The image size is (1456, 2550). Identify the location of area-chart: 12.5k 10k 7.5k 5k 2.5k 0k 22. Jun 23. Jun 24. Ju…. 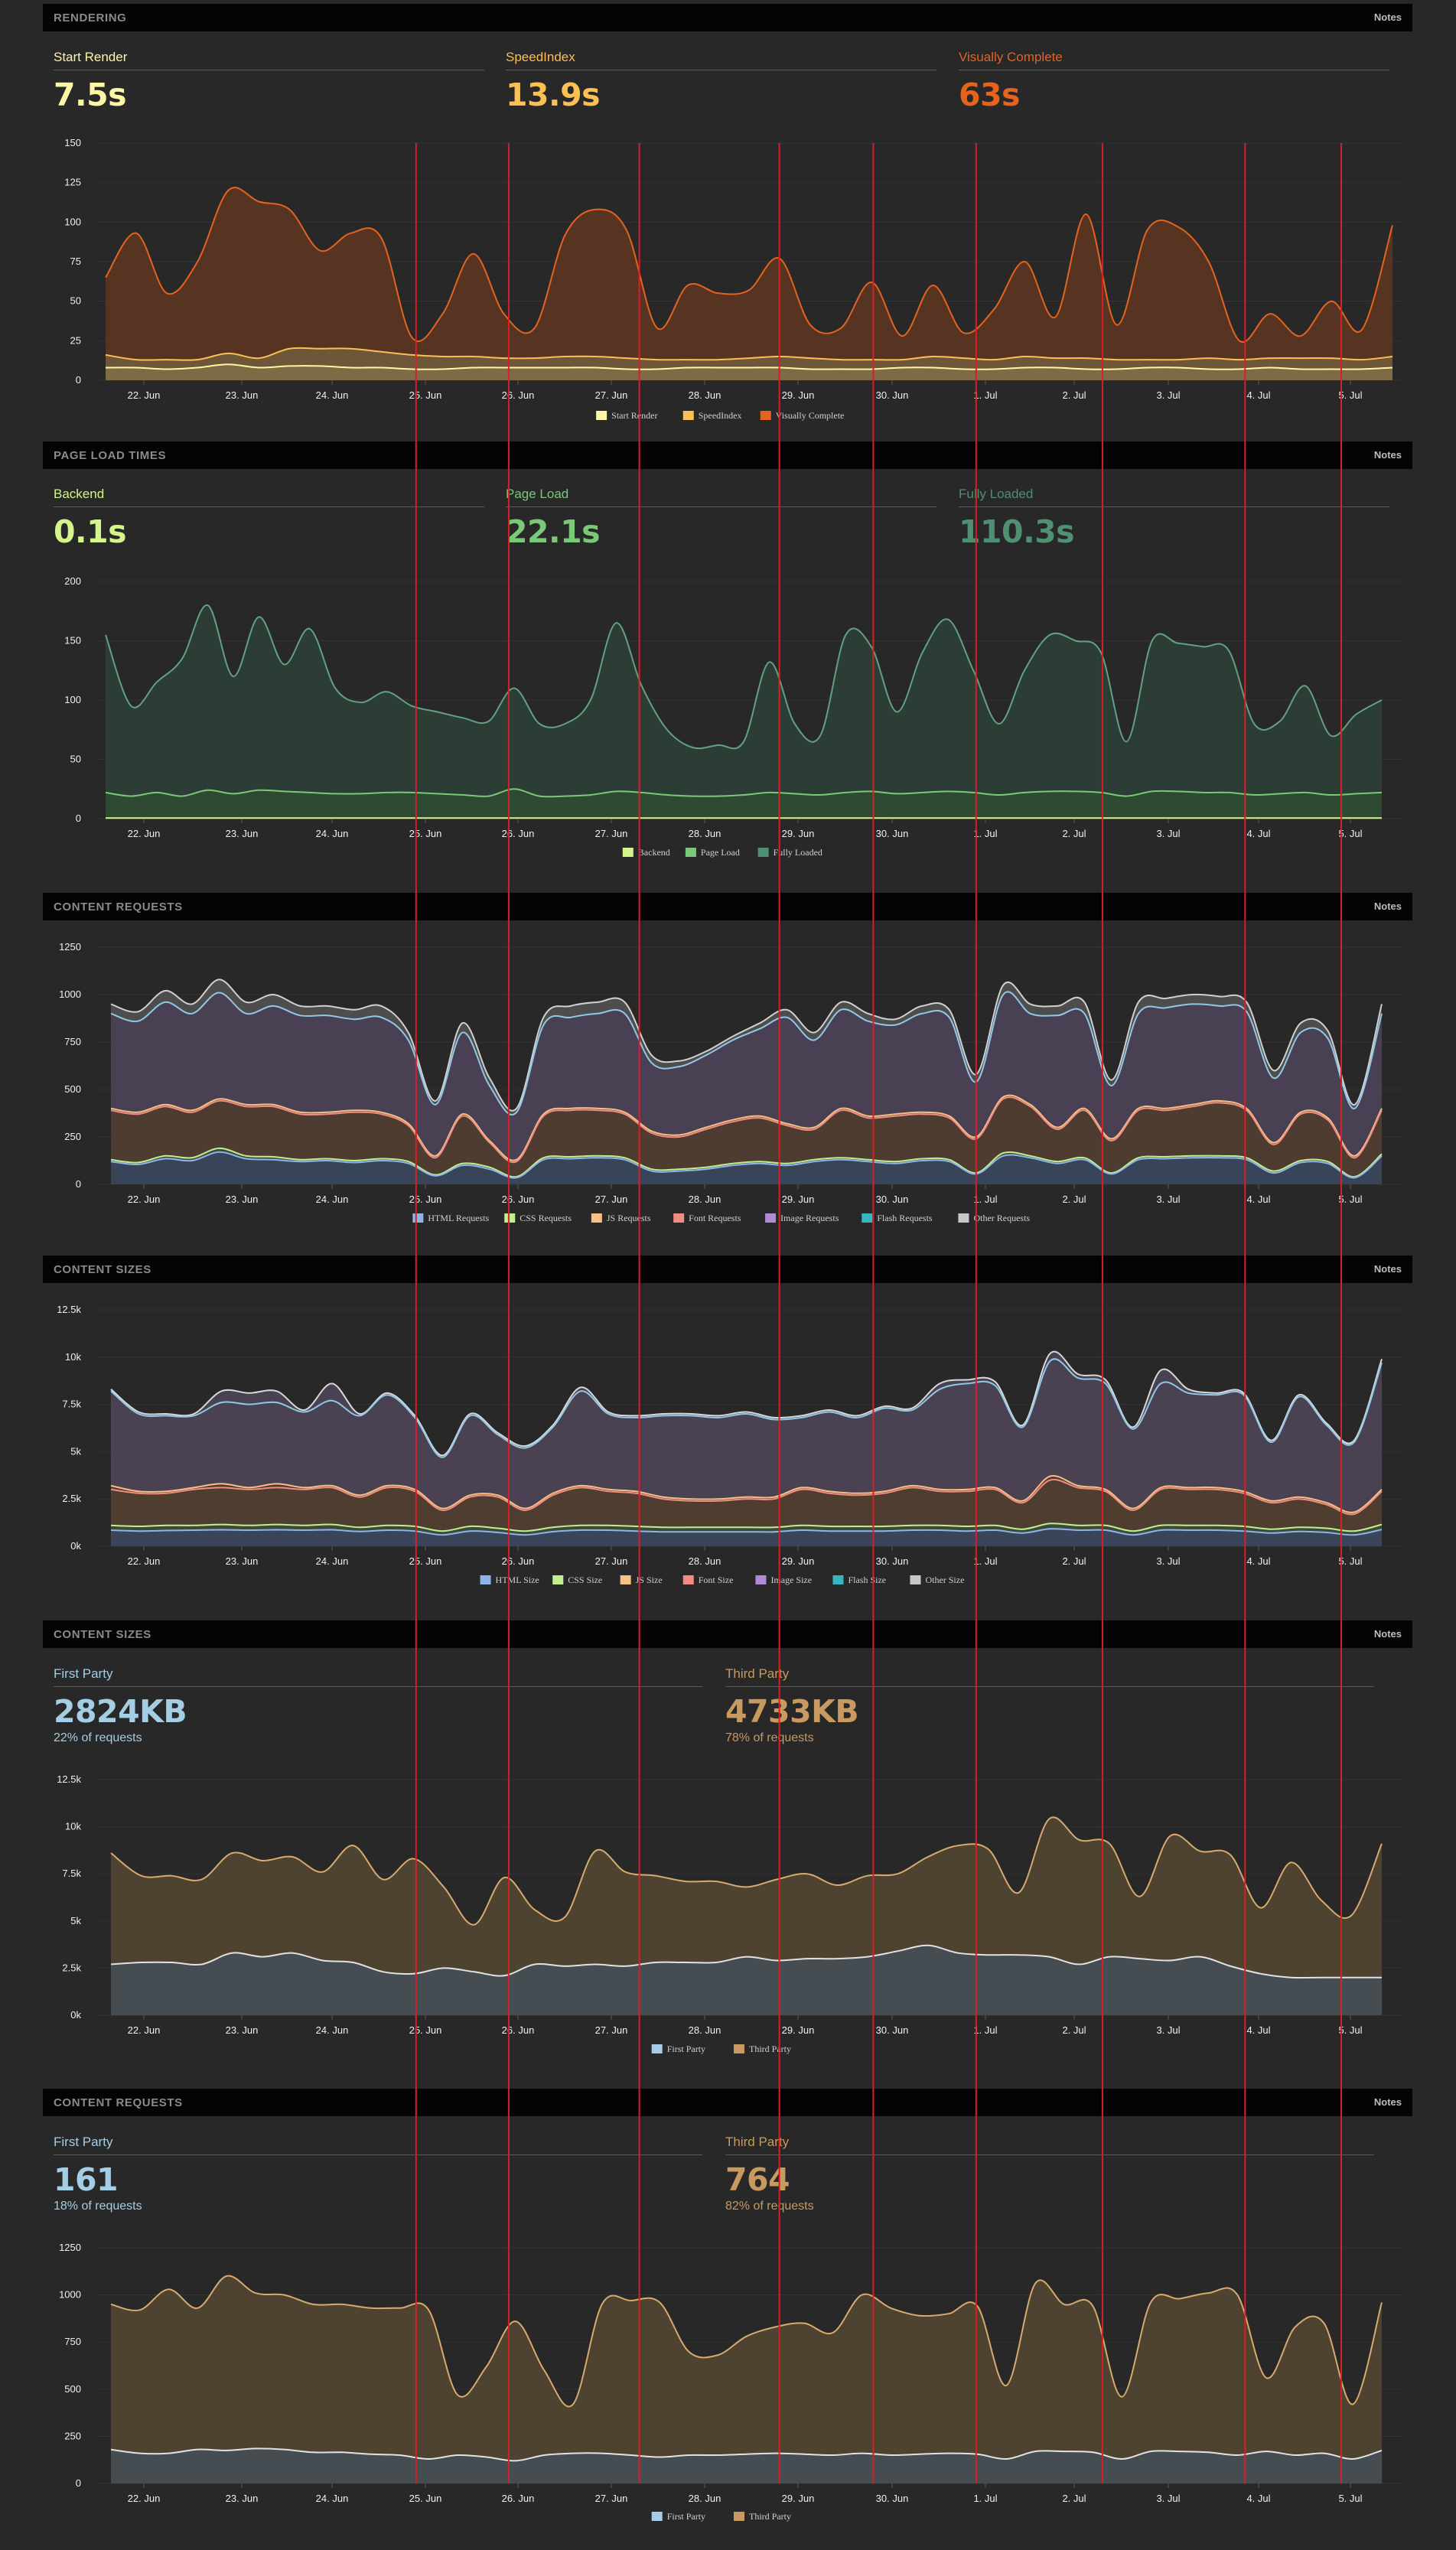
(730, 1914).